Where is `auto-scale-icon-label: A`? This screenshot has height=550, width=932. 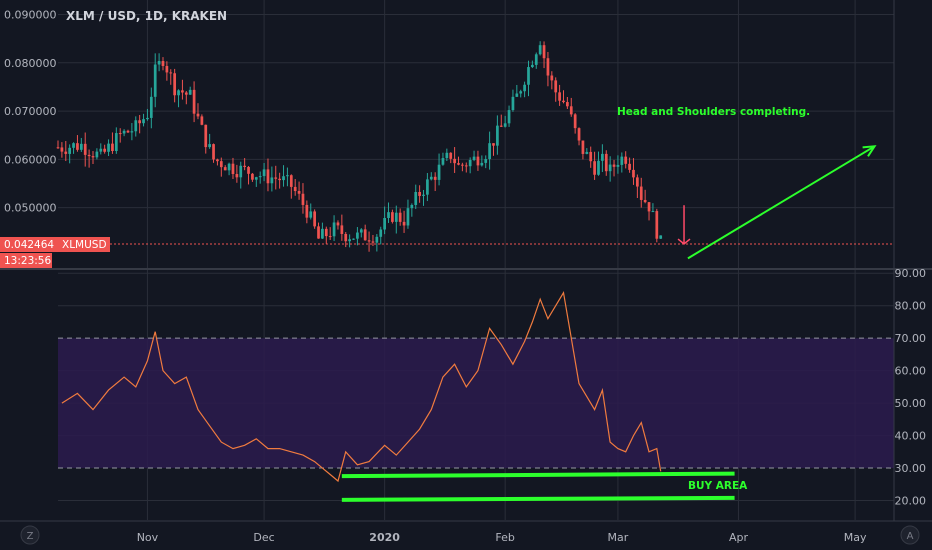
auto-scale-icon-label: A is located at coordinates (910, 536).